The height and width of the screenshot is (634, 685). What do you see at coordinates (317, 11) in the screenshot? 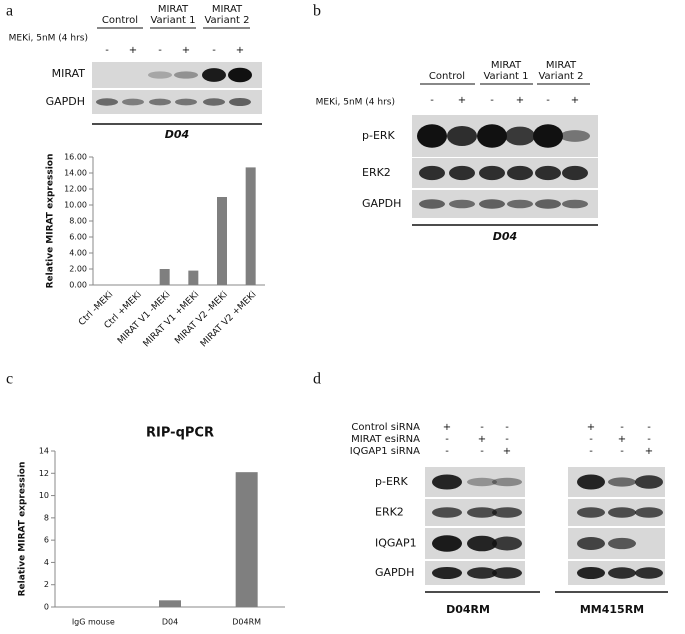
I see `panel-letter: b` at bounding box center [317, 11].